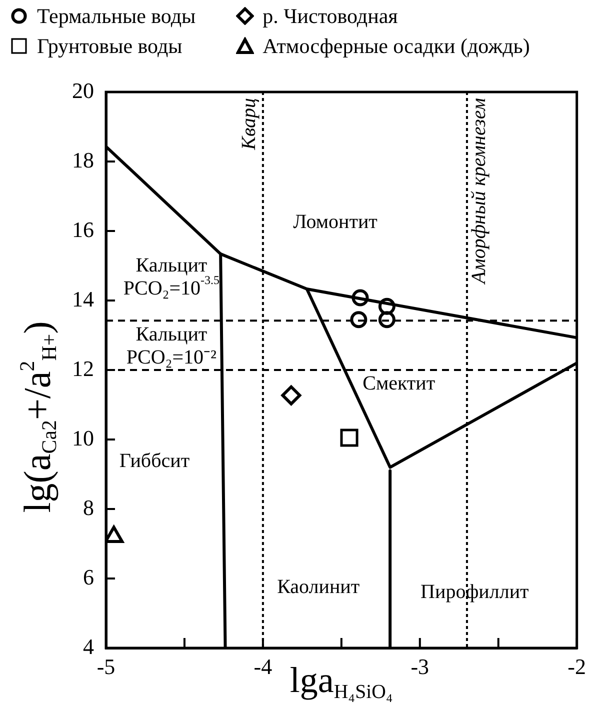 This screenshot has height=711, width=593. What do you see at coordinates (88, 646) in the screenshot?
I see `y-tick-label: 4` at bounding box center [88, 646].